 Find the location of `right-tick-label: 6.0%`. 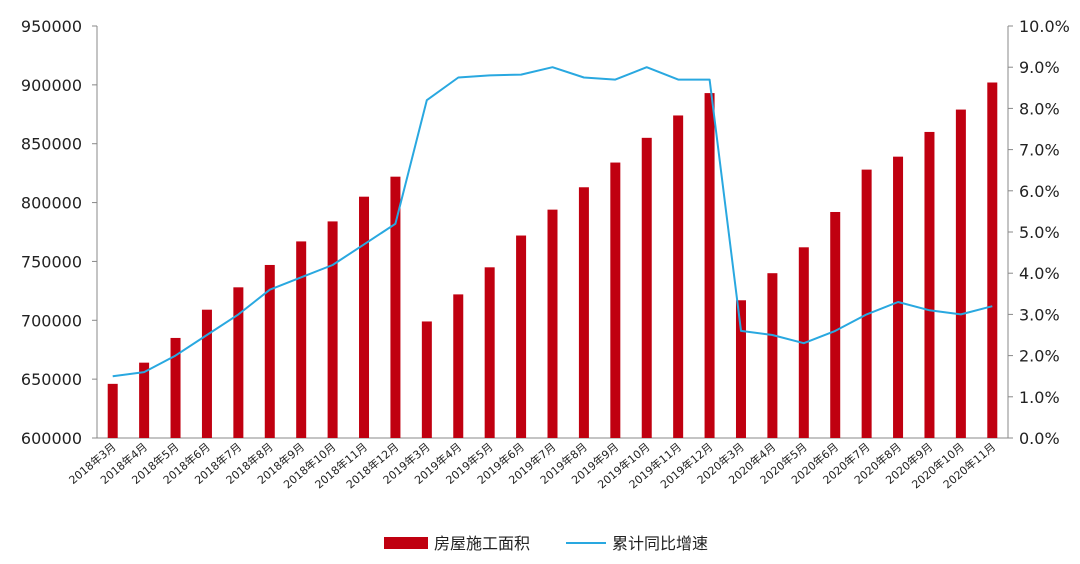

right-tick-label: 6.0% is located at coordinates (1039, 191).